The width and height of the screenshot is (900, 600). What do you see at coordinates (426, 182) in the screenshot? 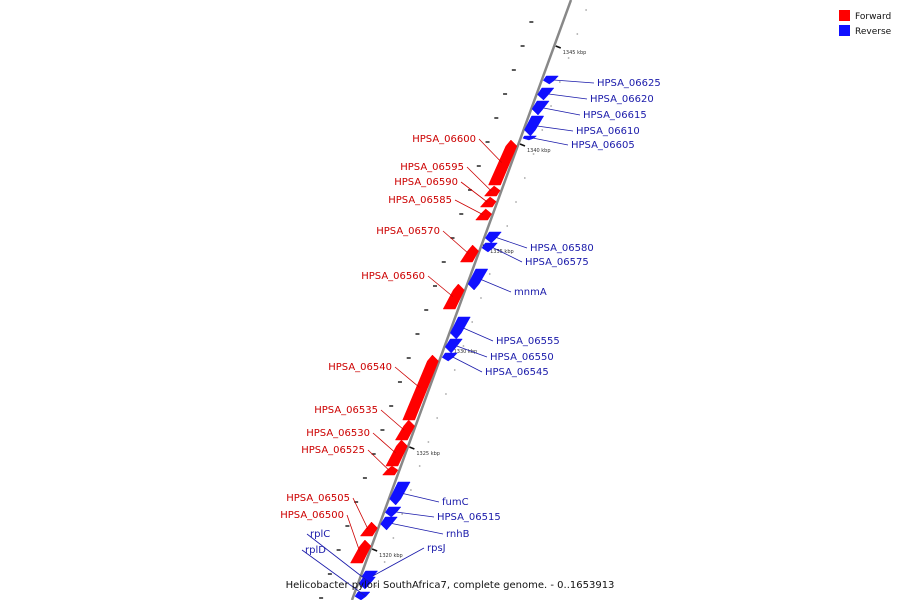
I see `gene-label: HPSA_06590` at bounding box center [426, 182].